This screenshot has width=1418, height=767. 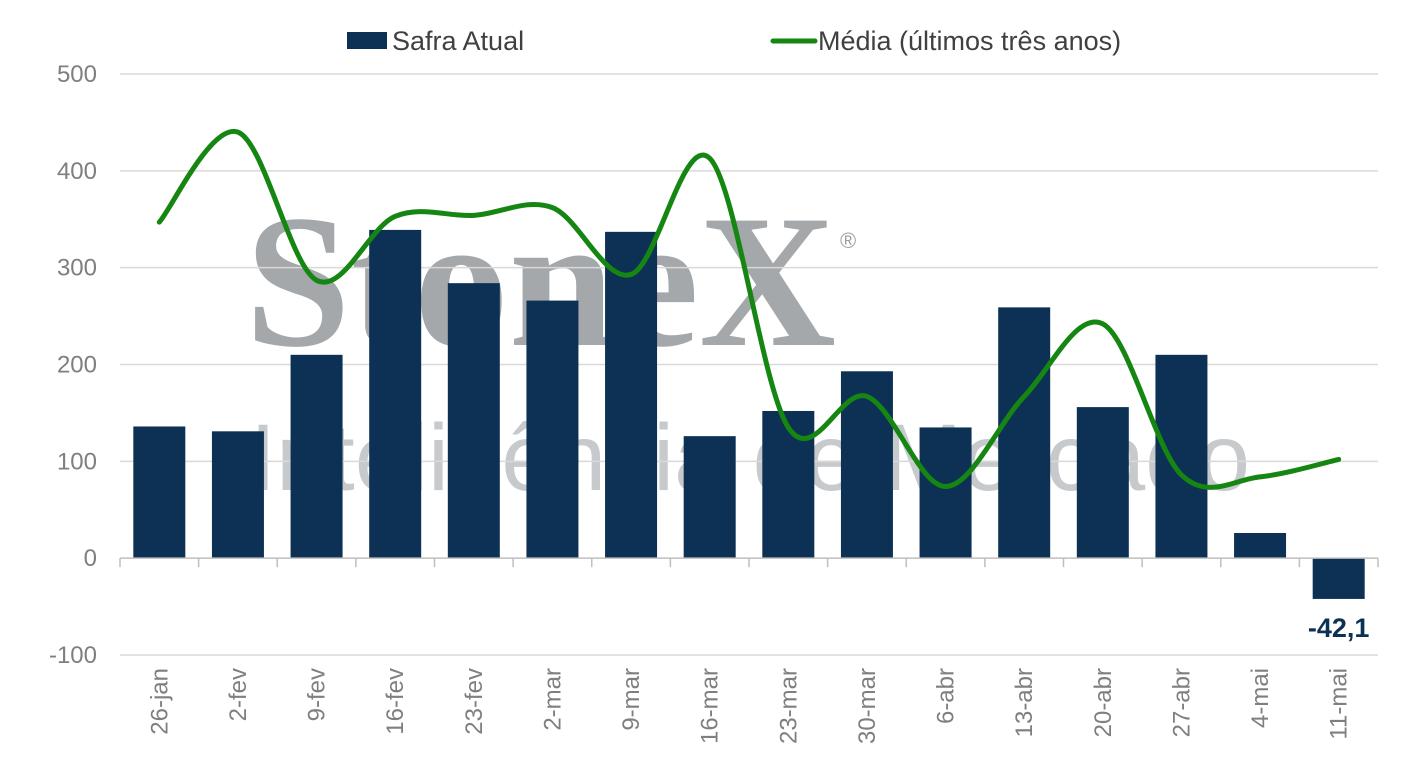 I want to click on y-tick-label: 500, so click(x=77, y=74).